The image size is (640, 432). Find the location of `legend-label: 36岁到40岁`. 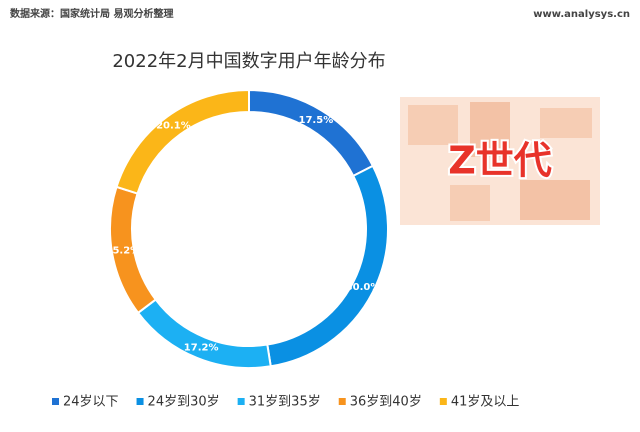

legend-label: 36岁到40岁 is located at coordinates (386, 402).